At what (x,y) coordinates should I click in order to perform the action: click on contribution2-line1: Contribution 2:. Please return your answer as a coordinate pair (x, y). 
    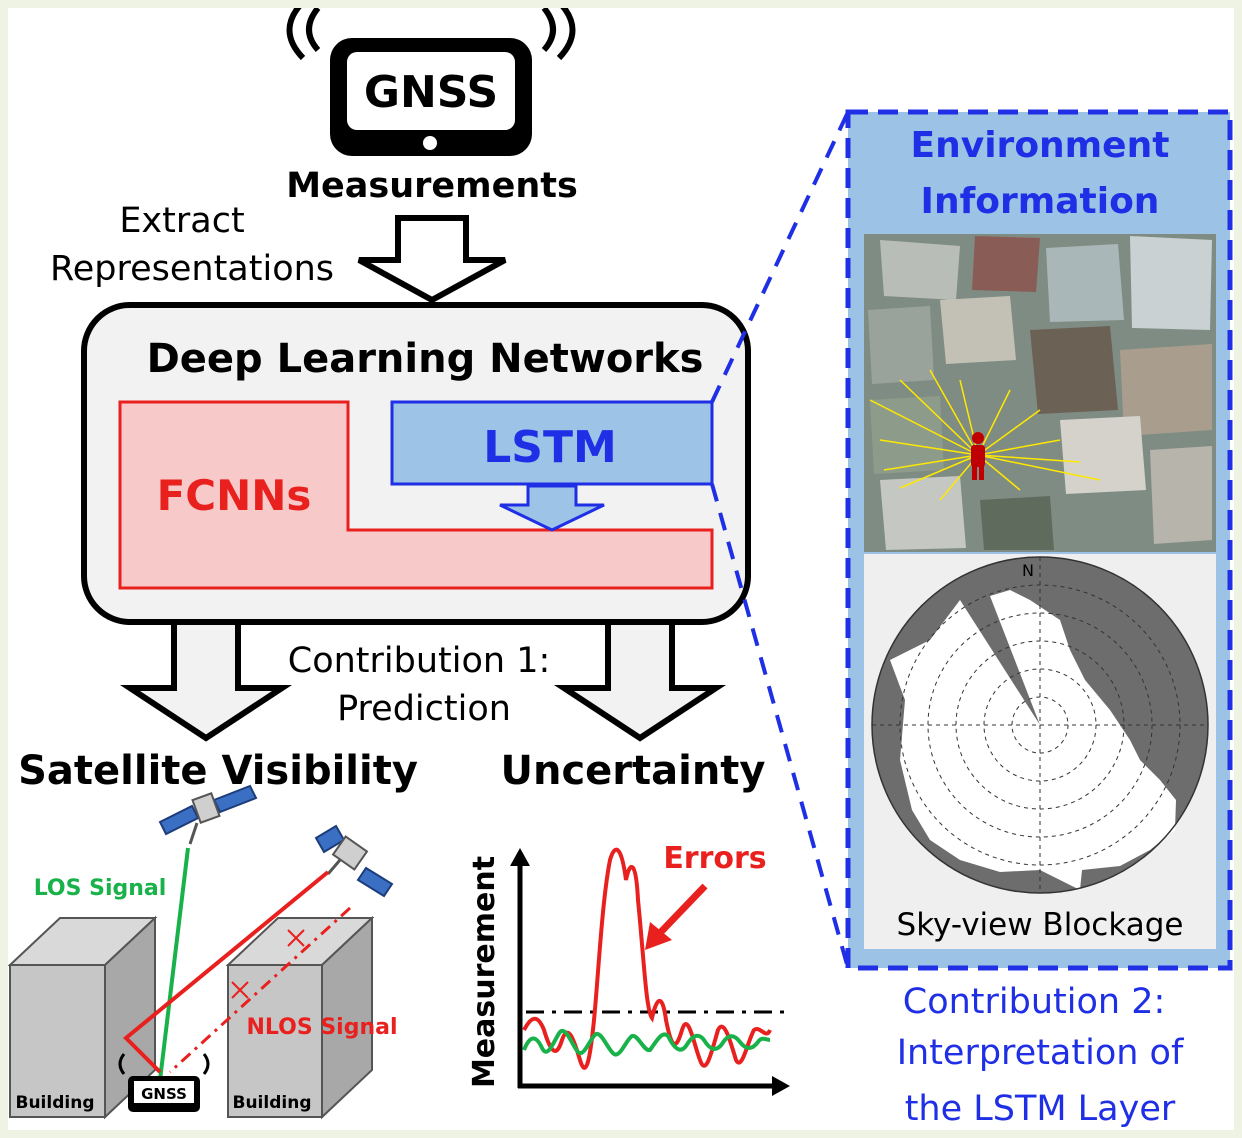
    Looking at the image, I should click on (1034, 1002).